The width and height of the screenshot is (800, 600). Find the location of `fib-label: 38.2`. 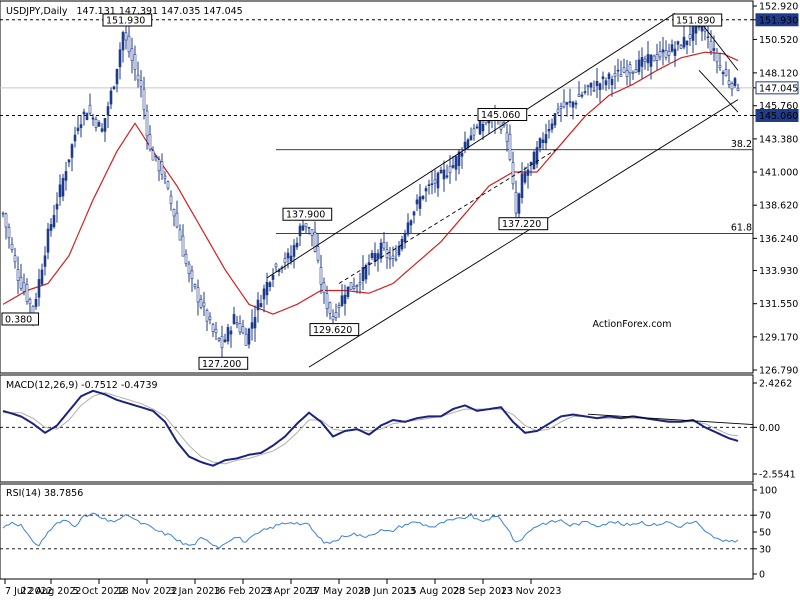

fib-label: 38.2 is located at coordinates (741, 144).